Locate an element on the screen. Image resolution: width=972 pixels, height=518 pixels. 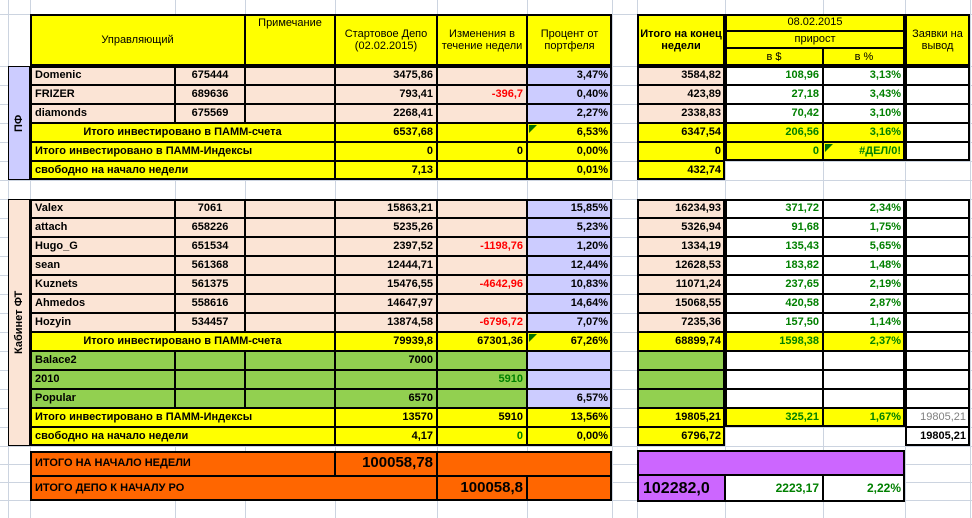
start-depo-cell: 4,17 is located at coordinates (386, 436).